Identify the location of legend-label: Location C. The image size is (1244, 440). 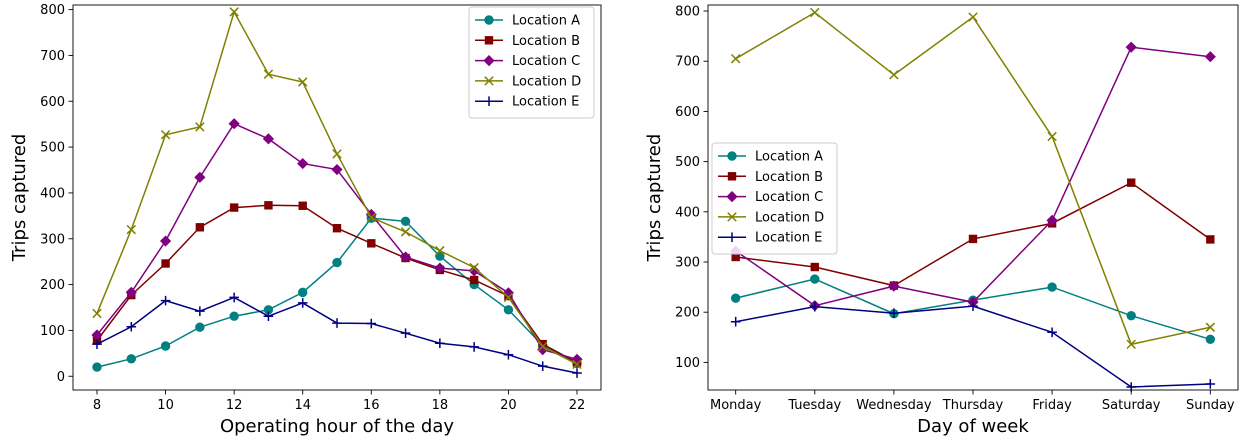
(789, 197).